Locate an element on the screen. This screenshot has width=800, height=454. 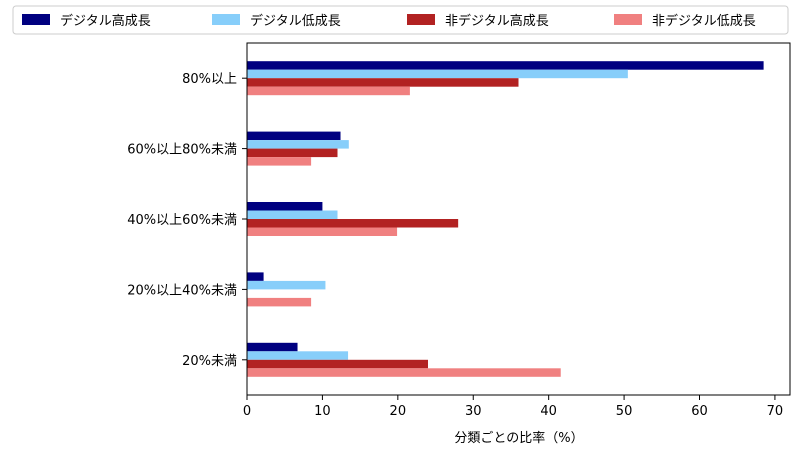
legend-label: 非デジタル高成長 is located at coordinates (497, 21).